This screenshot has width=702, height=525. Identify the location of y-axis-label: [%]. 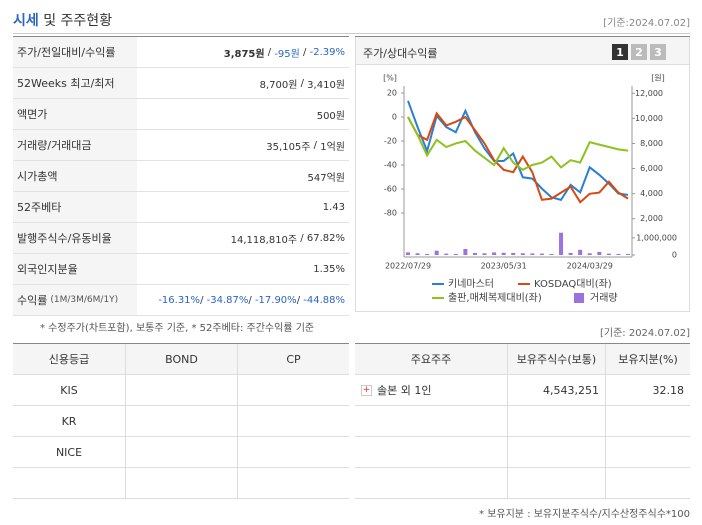
(390, 78).